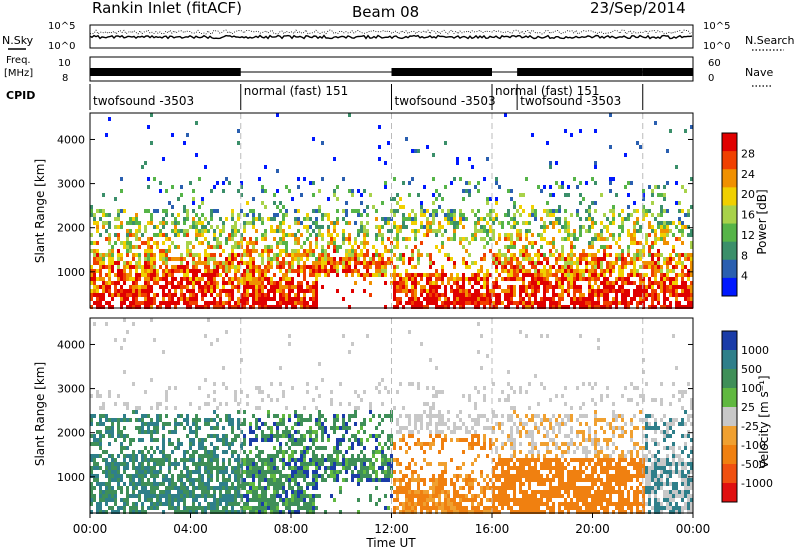 This screenshot has width=800, height=554. What do you see at coordinates (40, 211) in the screenshot?
I see `power-ylabel: Slant Range [km]` at bounding box center [40, 211].